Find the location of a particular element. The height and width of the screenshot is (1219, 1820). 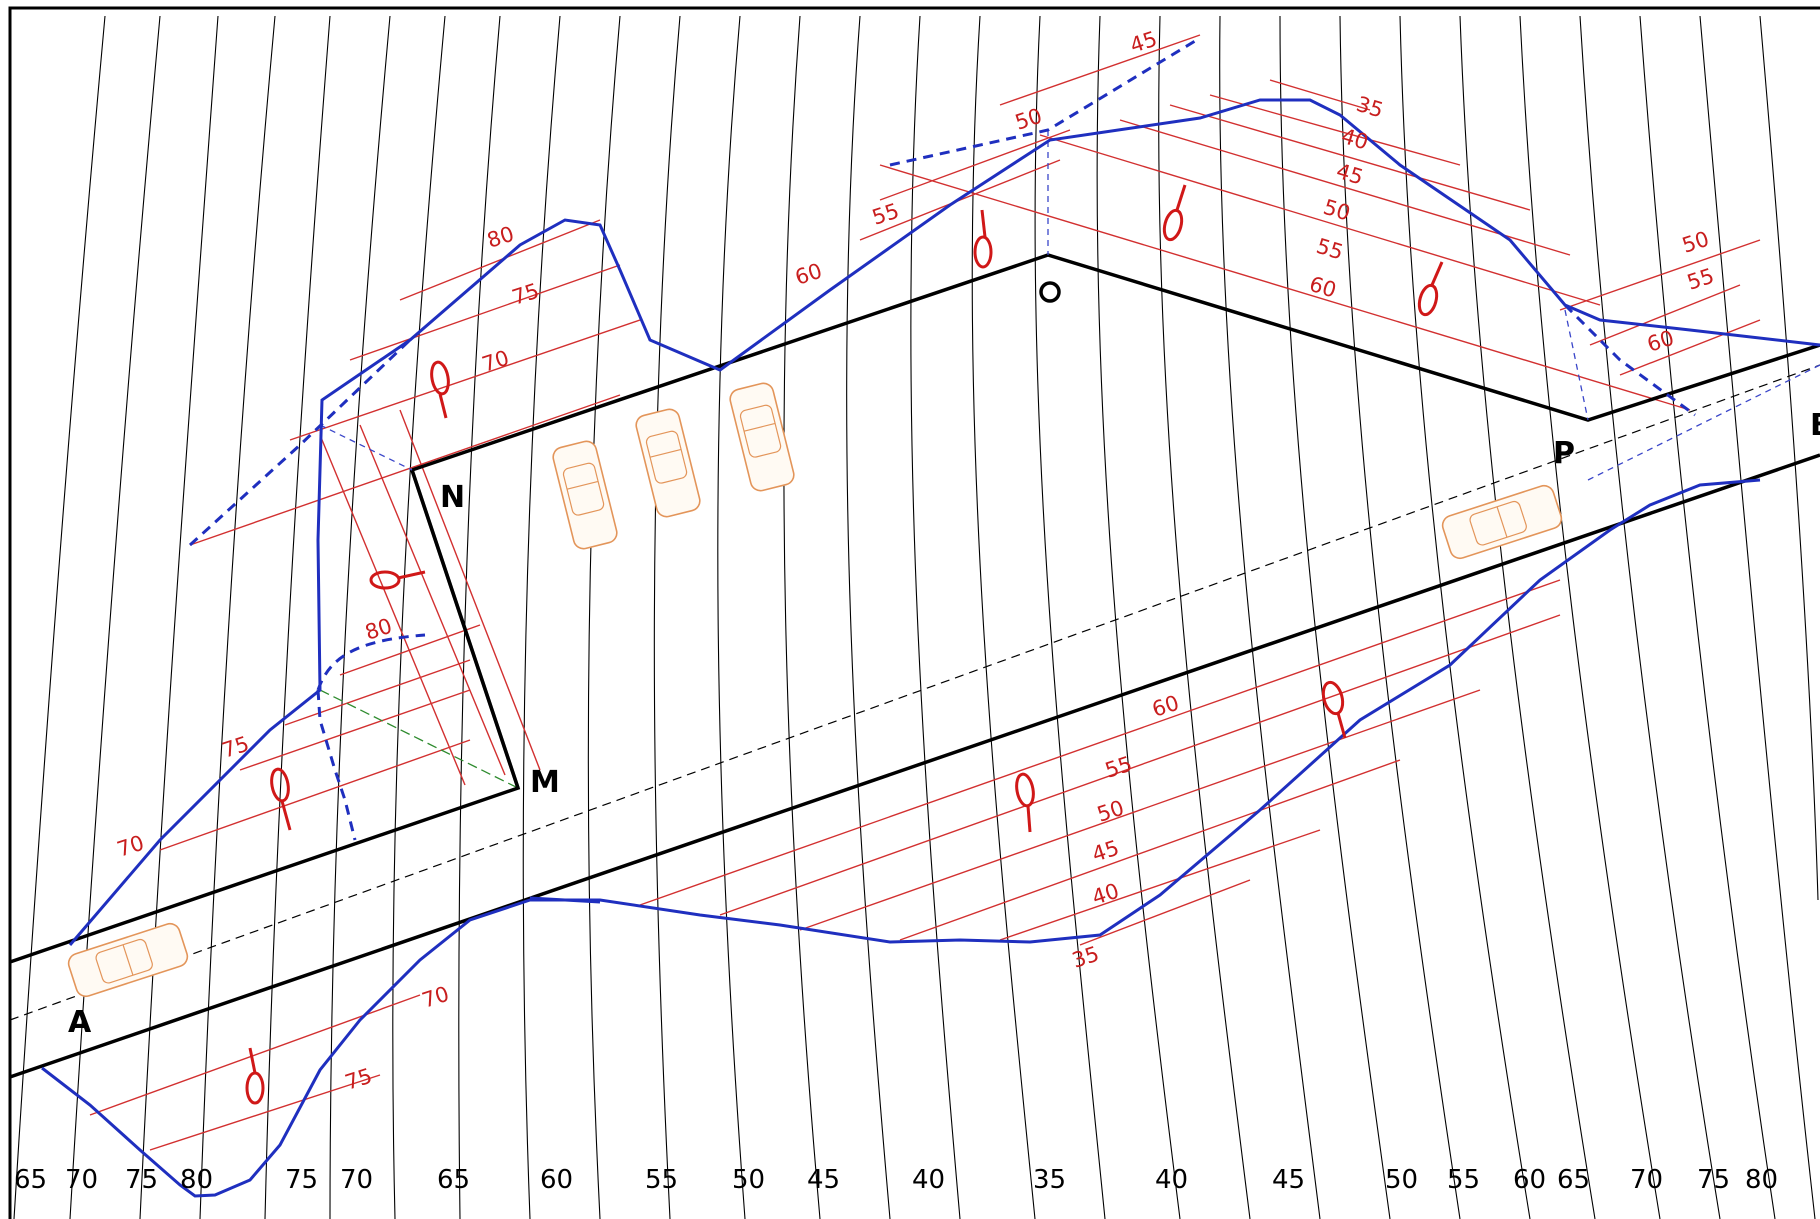

slope-label: 45 is located at coordinates (1143, 42).